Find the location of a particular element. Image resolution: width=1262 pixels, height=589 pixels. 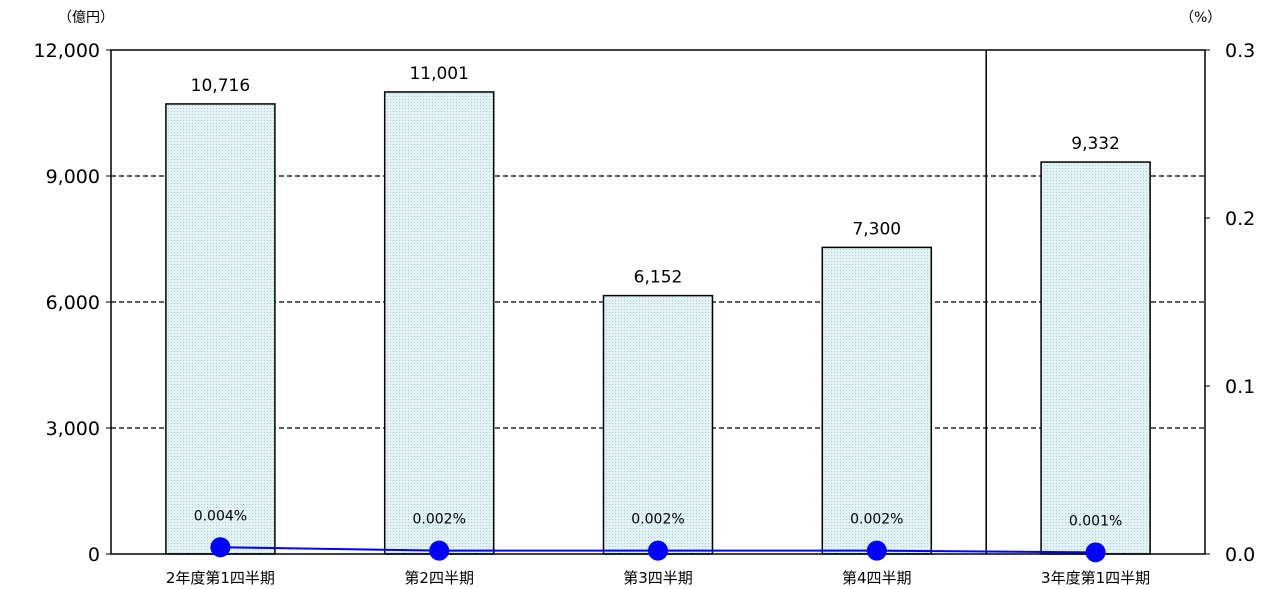

right-axis-unit: （%） is located at coordinates (1200, 18).